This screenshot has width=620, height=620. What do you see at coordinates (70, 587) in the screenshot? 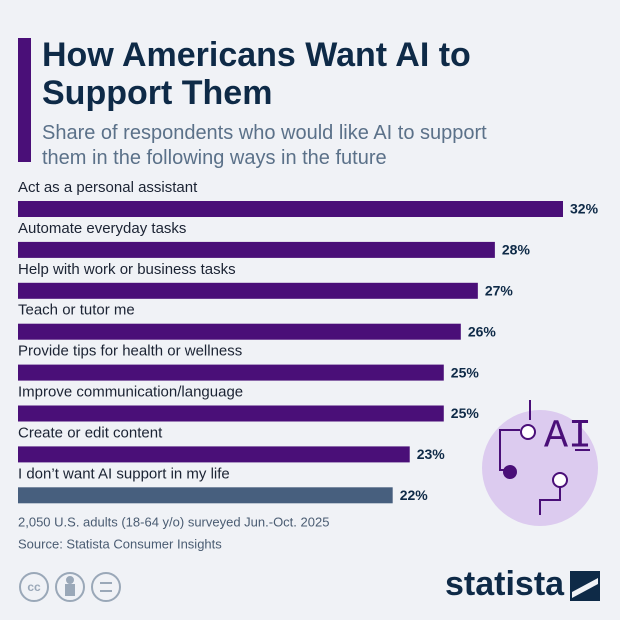
I see `license-icons` at bounding box center [70, 587].